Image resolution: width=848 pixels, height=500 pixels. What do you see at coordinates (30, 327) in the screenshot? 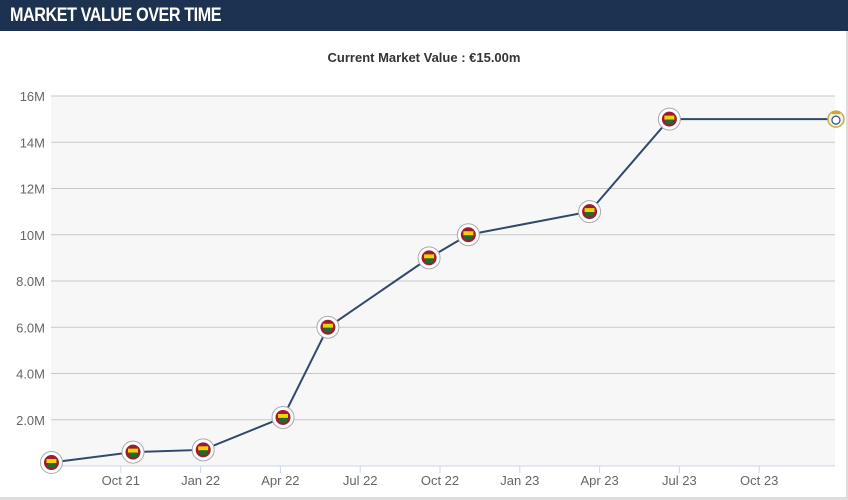
I see `y-tick-label: 6.0M` at bounding box center [30, 327].